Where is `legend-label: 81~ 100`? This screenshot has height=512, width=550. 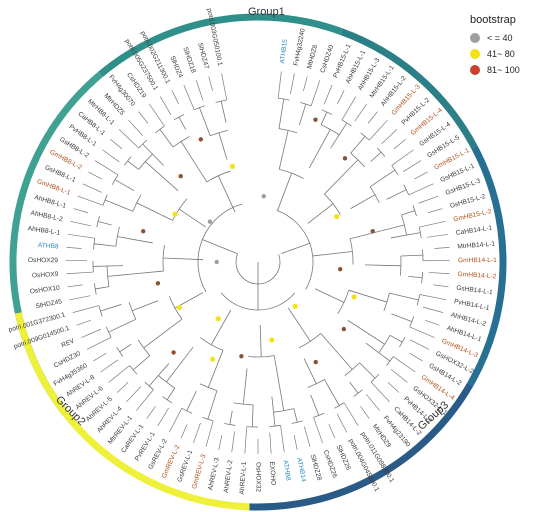 legend-label: 81~ 100 is located at coordinates (503, 70).